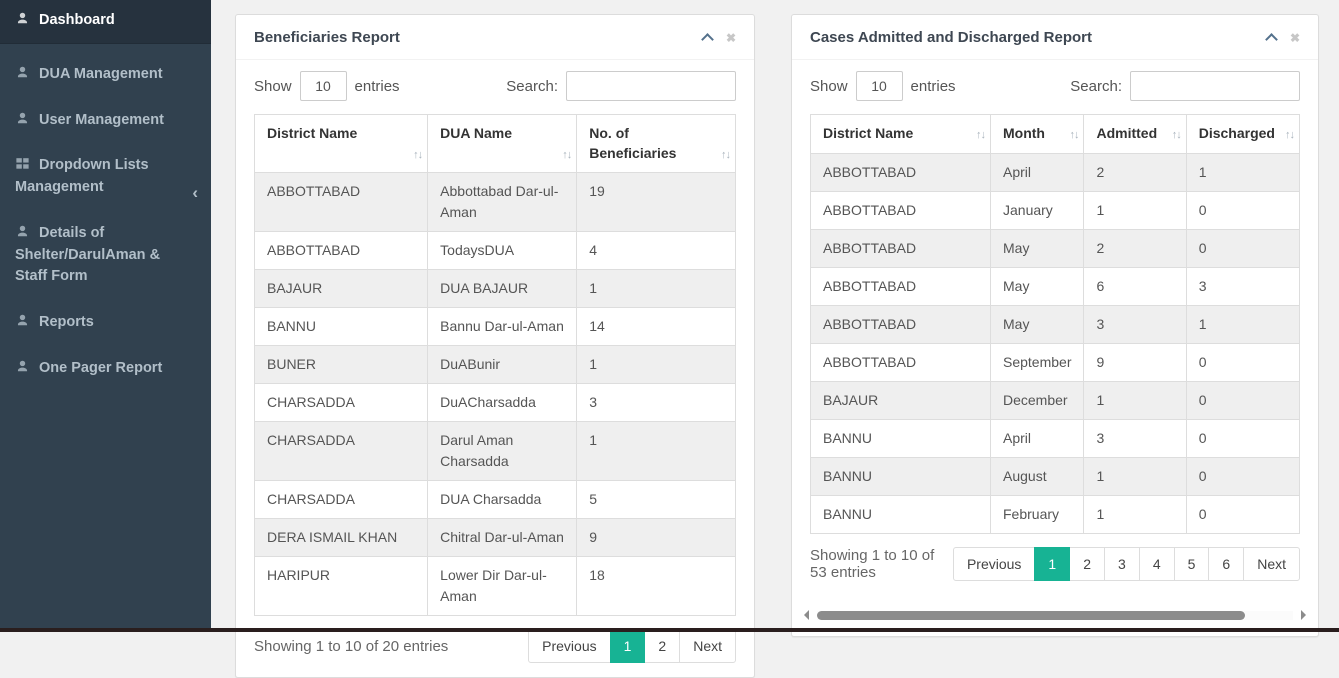 Image resolution: width=1339 pixels, height=678 pixels. Describe the element at coordinates (105, 121) in the screenshot. I see `sidebar-item-user-management: User Management` at that location.